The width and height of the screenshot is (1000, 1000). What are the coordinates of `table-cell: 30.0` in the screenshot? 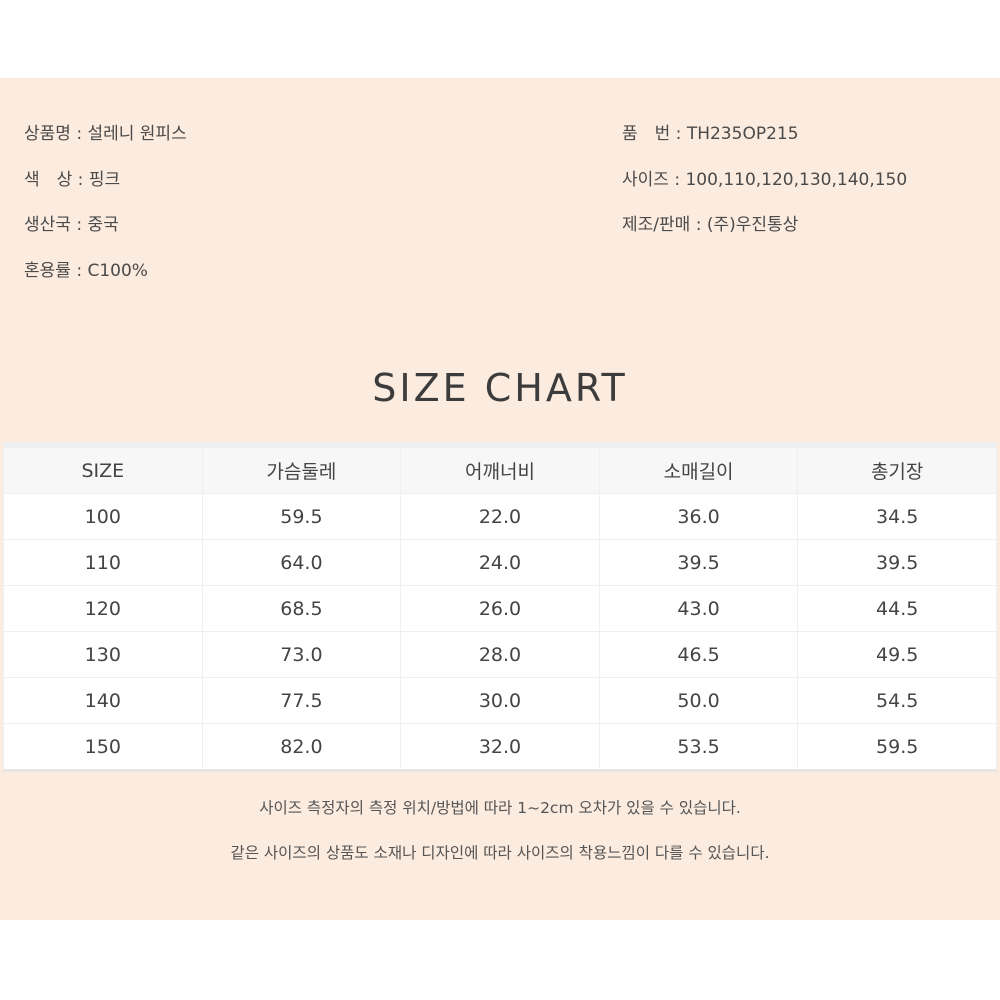 It's located at (500, 700).